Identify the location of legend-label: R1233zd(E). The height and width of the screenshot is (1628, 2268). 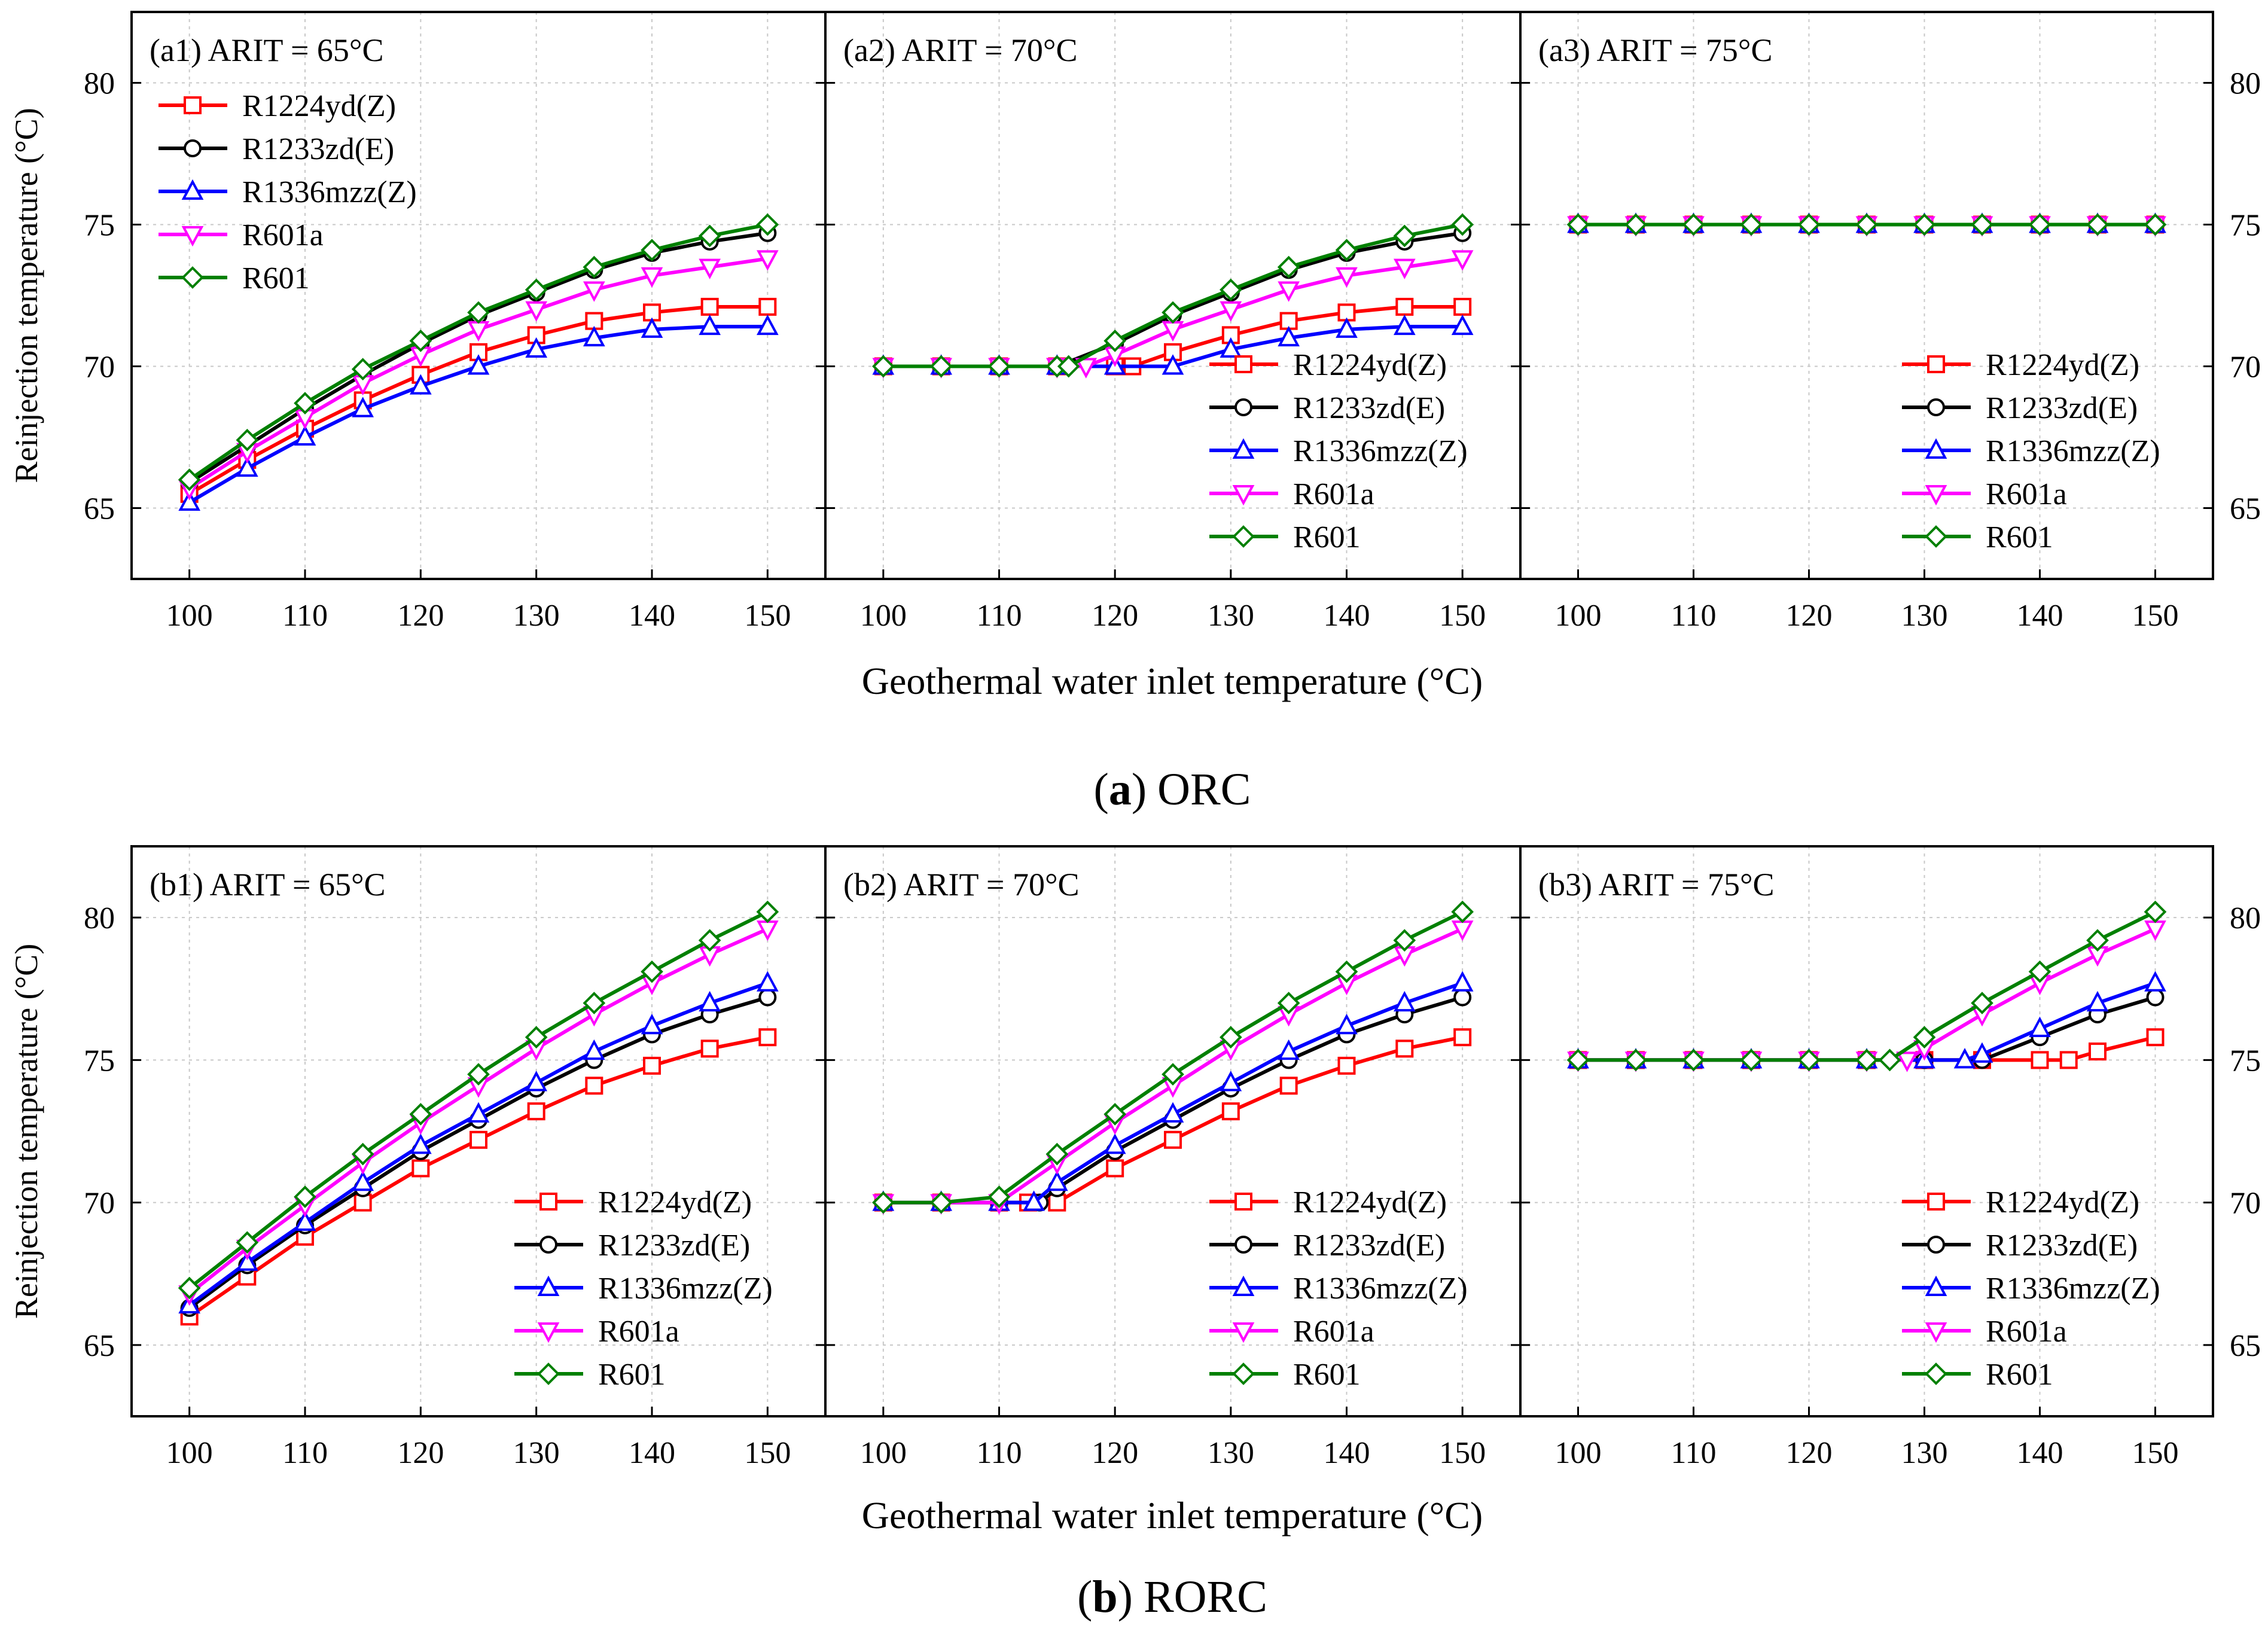
(674, 1245).